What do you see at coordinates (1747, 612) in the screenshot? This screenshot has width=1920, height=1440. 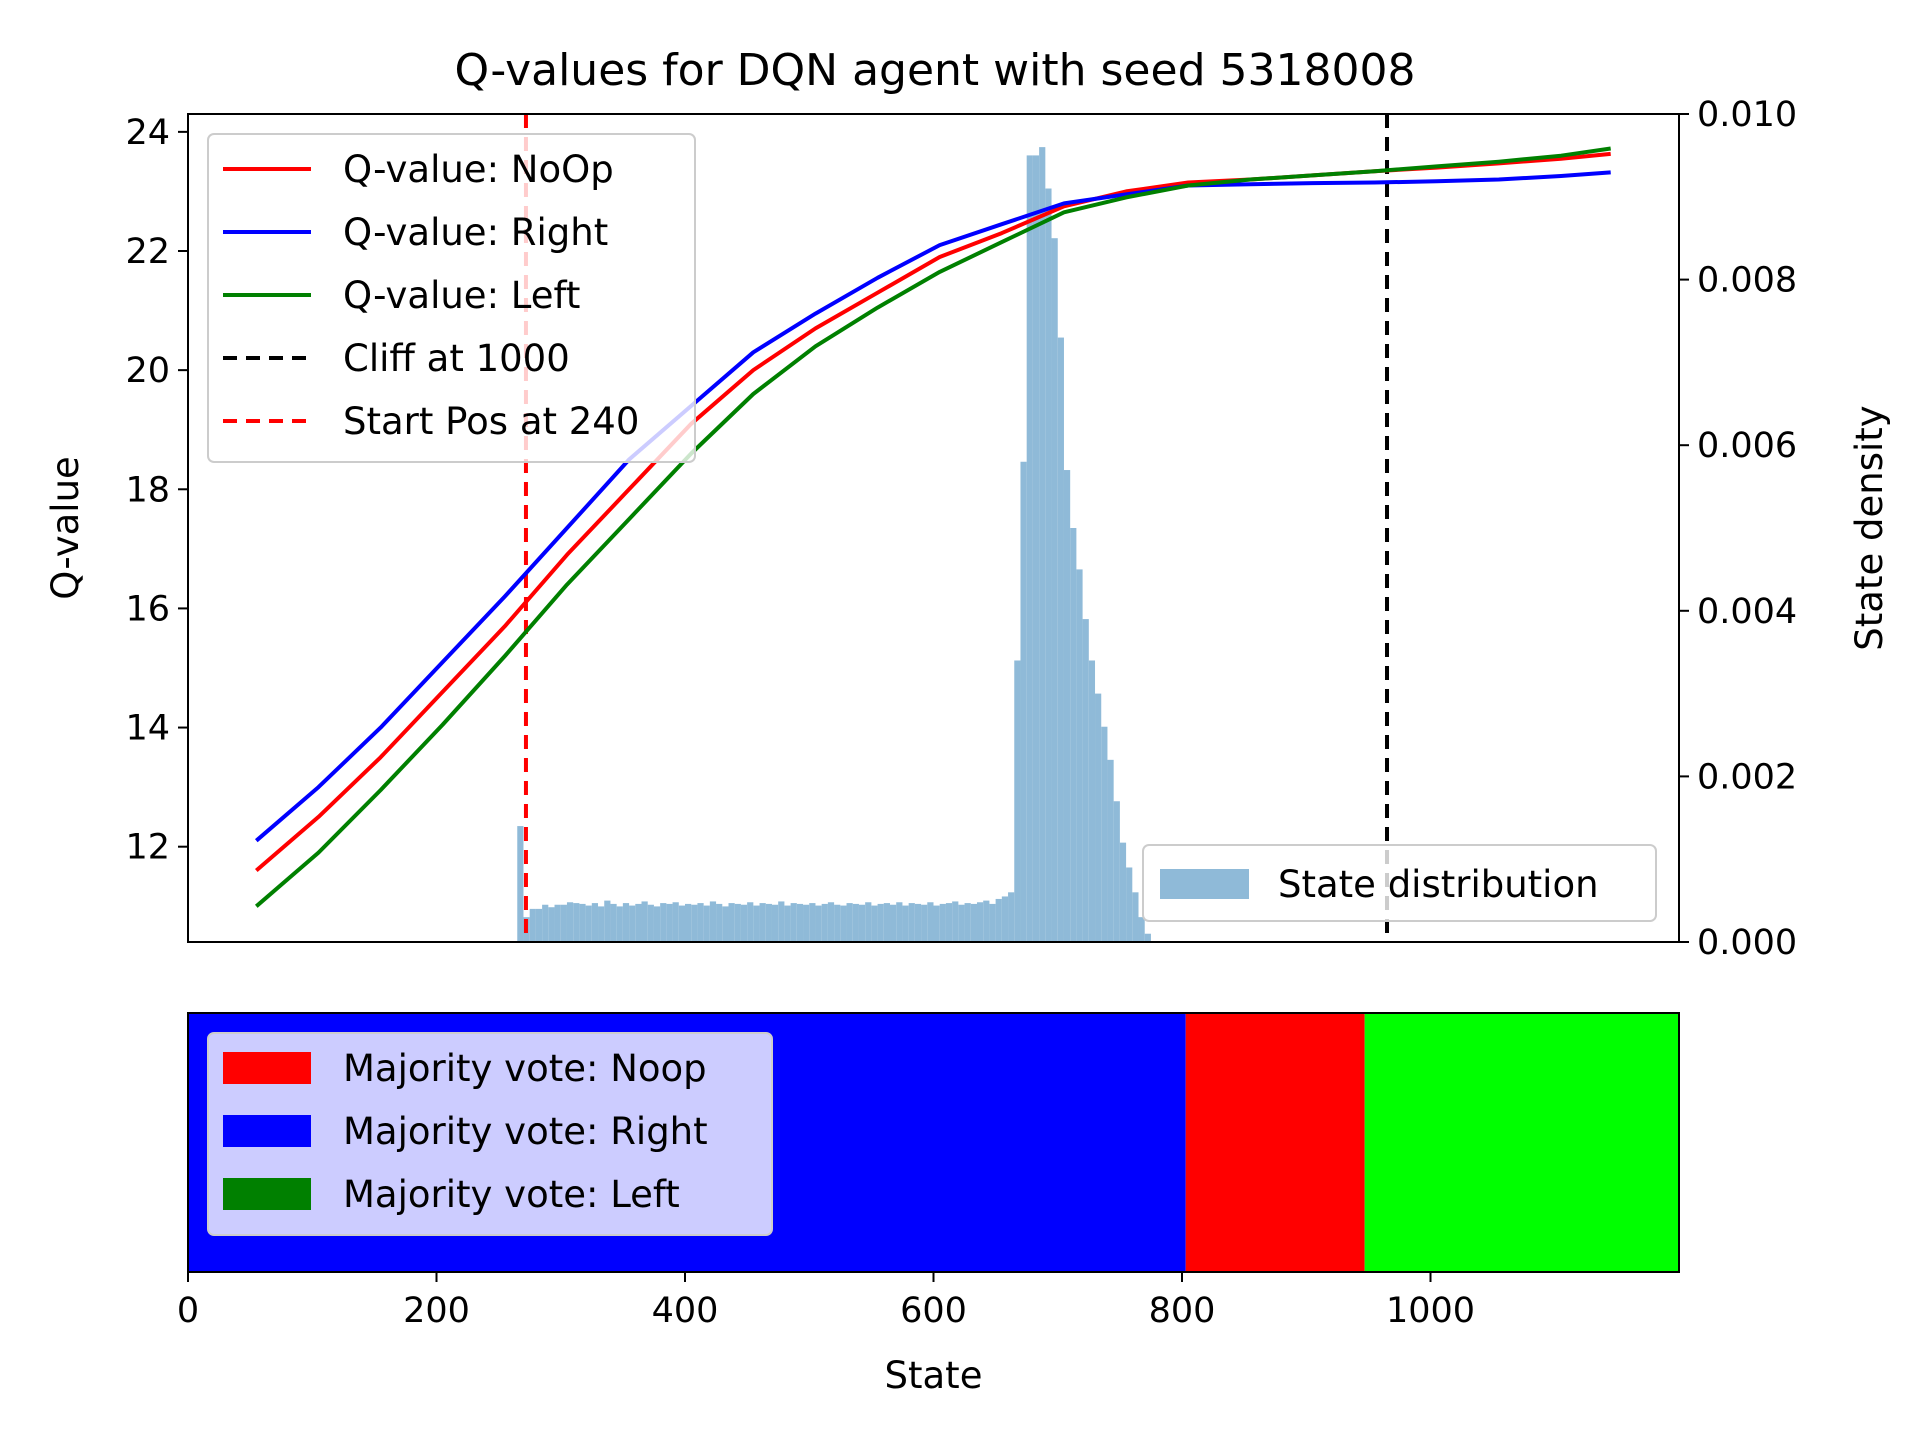 I see `y2-tick-label: 0.004` at bounding box center [1747, 612].